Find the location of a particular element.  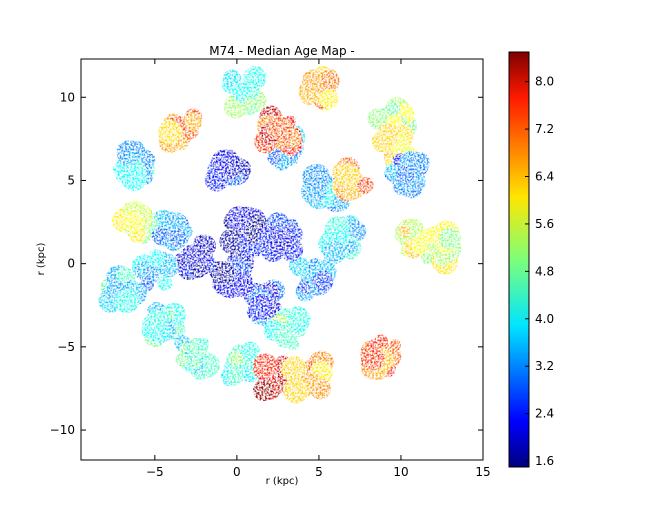

colorbar-ticks: 1.6 2.4 3.2 4.0 4.8 5.6 6.4 7.2 8.0 is located at coordinates (539, 271).